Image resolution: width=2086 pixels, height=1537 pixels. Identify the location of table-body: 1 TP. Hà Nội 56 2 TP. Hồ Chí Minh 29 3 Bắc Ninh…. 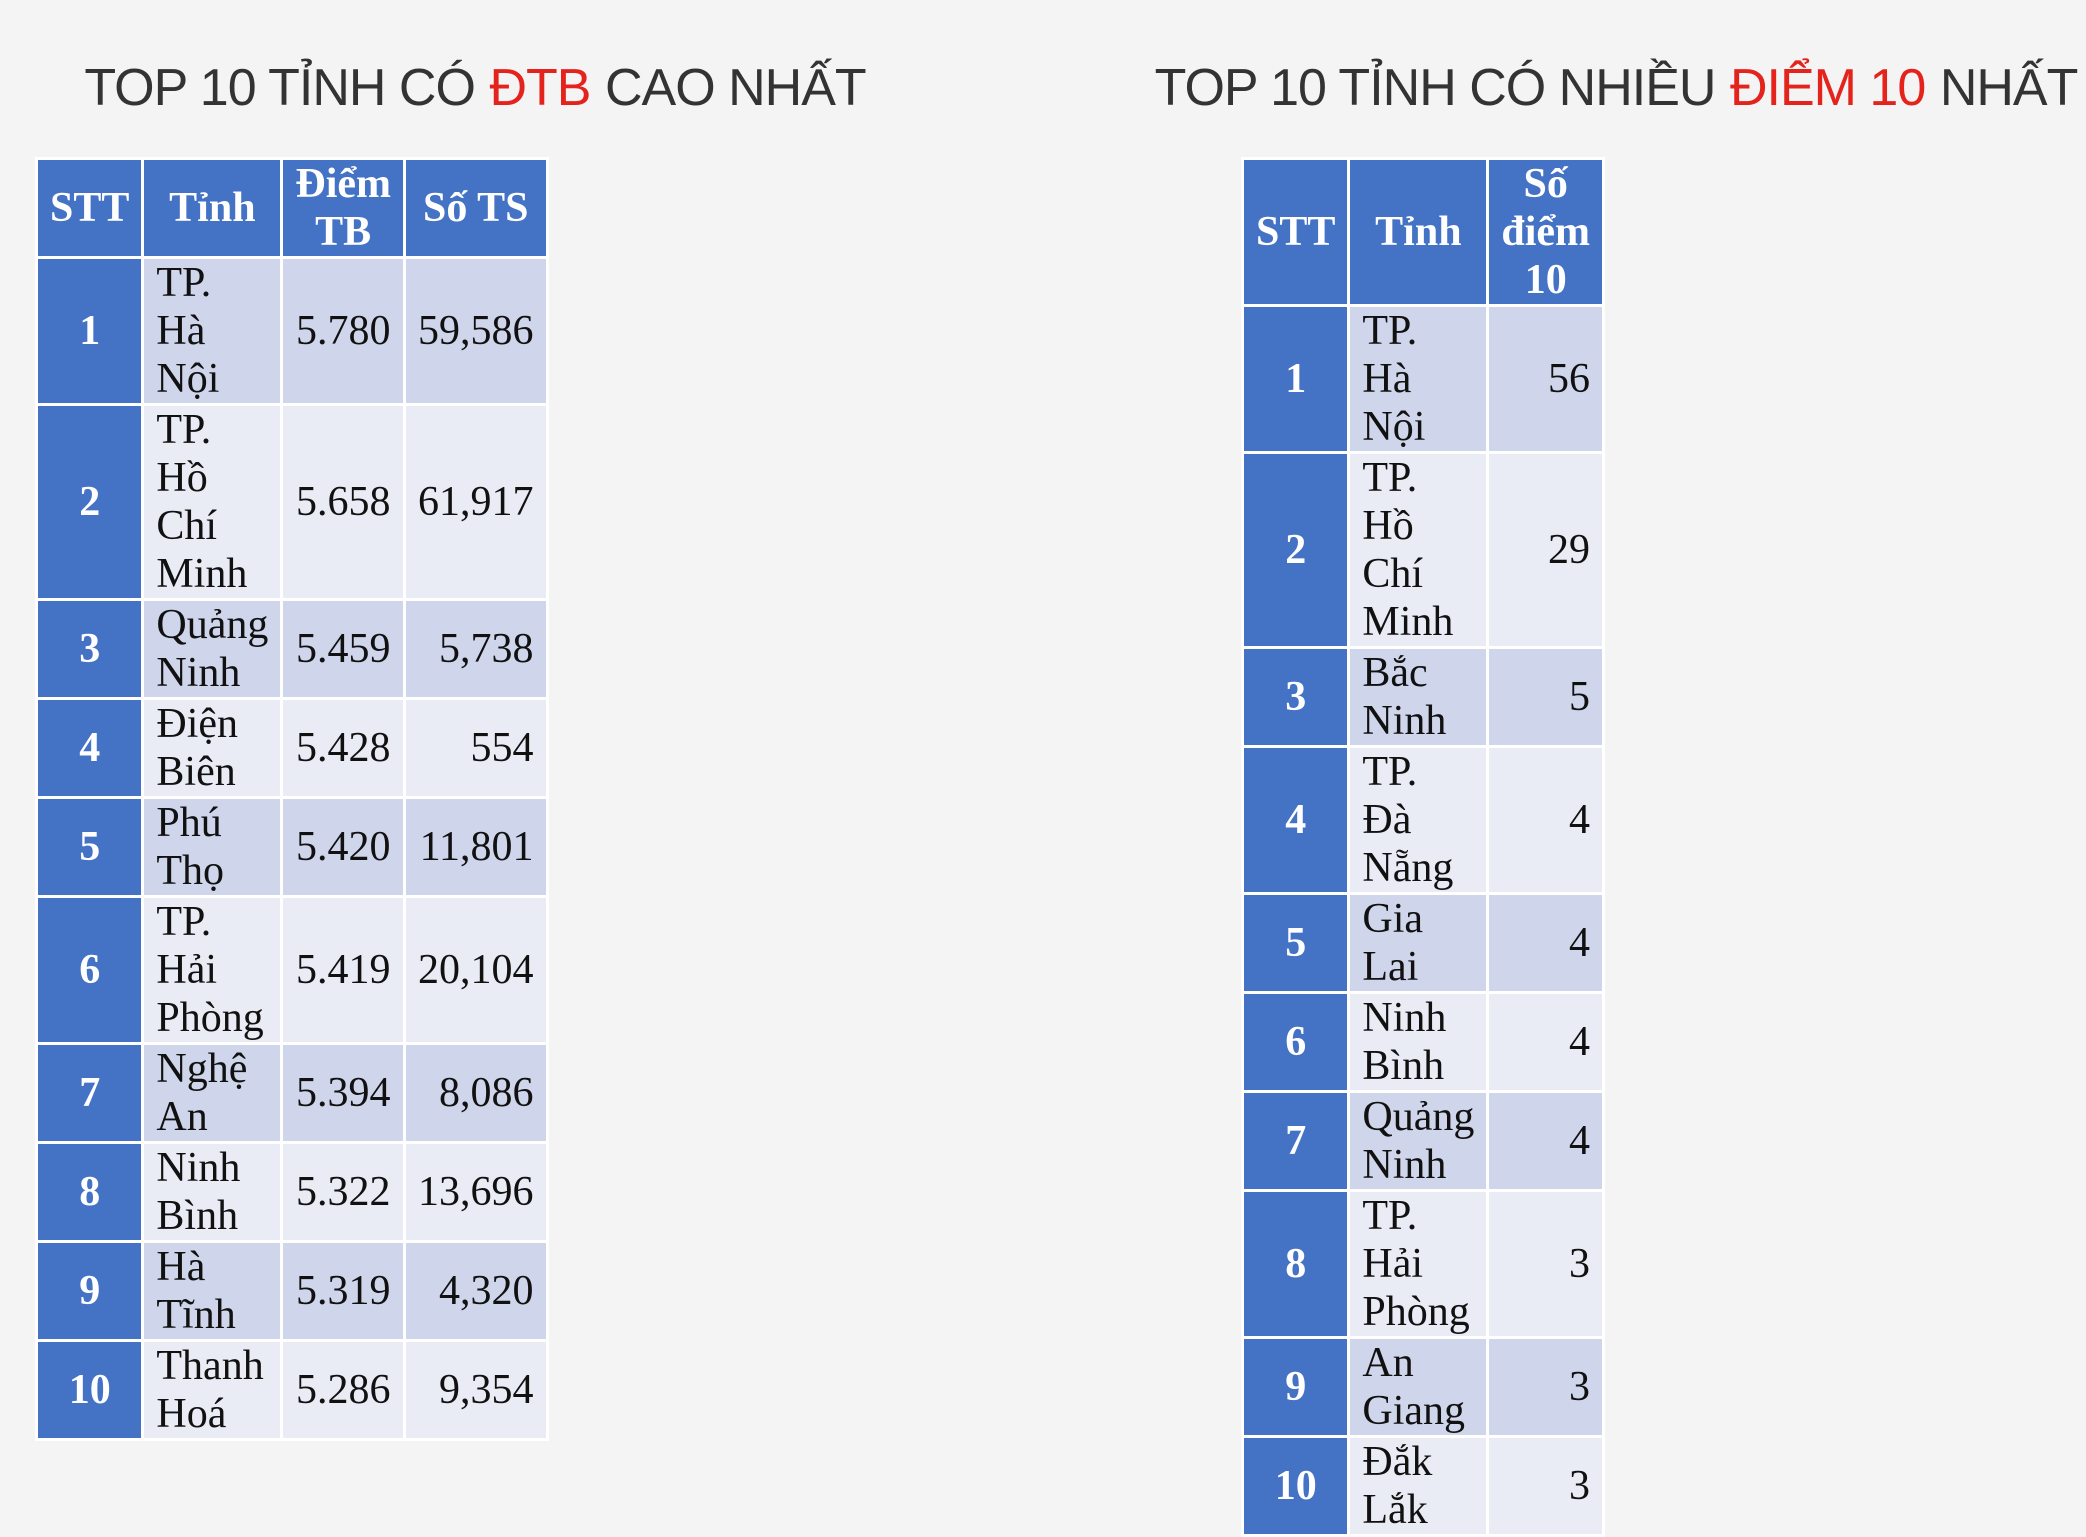
(1423, 920).